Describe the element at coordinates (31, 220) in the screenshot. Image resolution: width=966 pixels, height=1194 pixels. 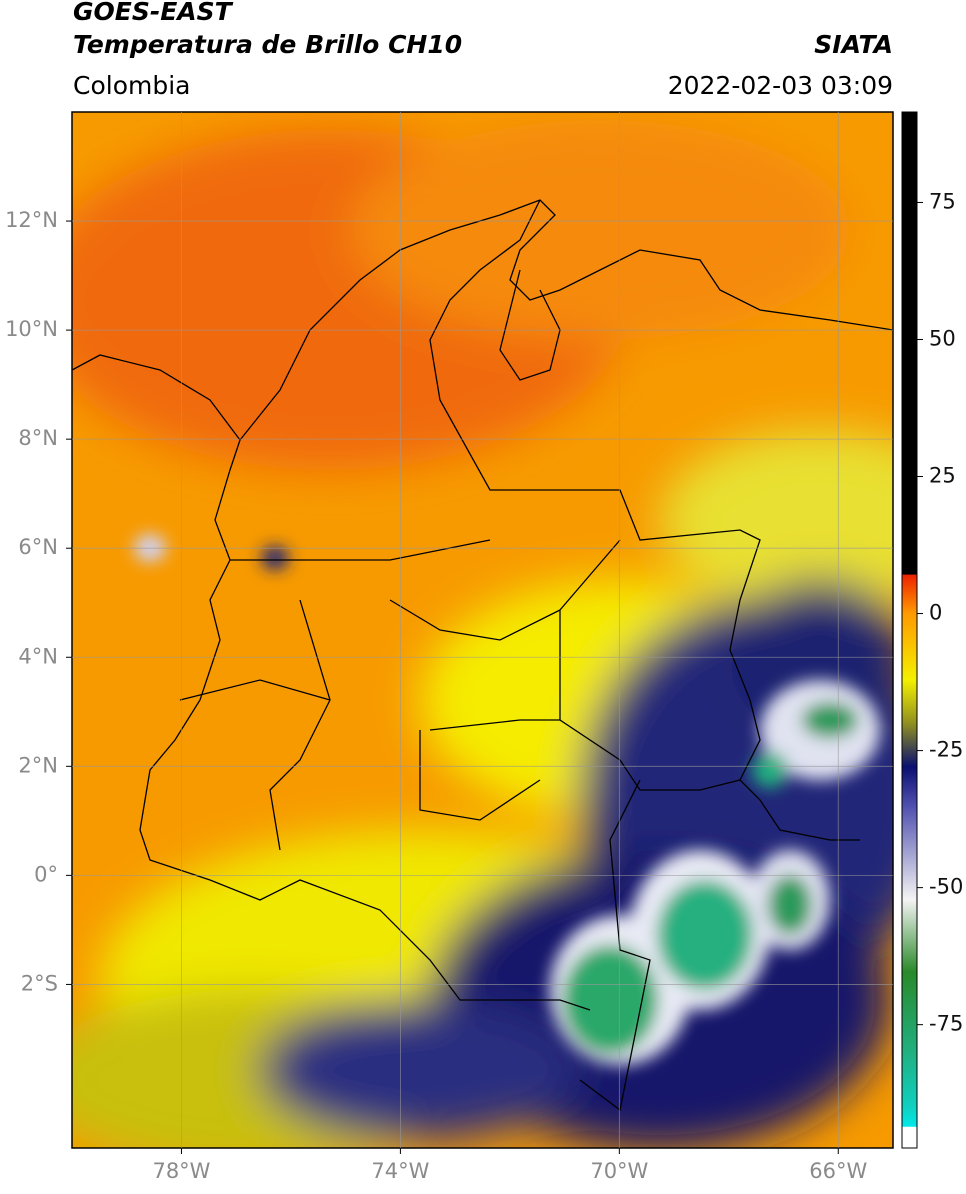
I see `y-tick-label: 12°N` at that location.